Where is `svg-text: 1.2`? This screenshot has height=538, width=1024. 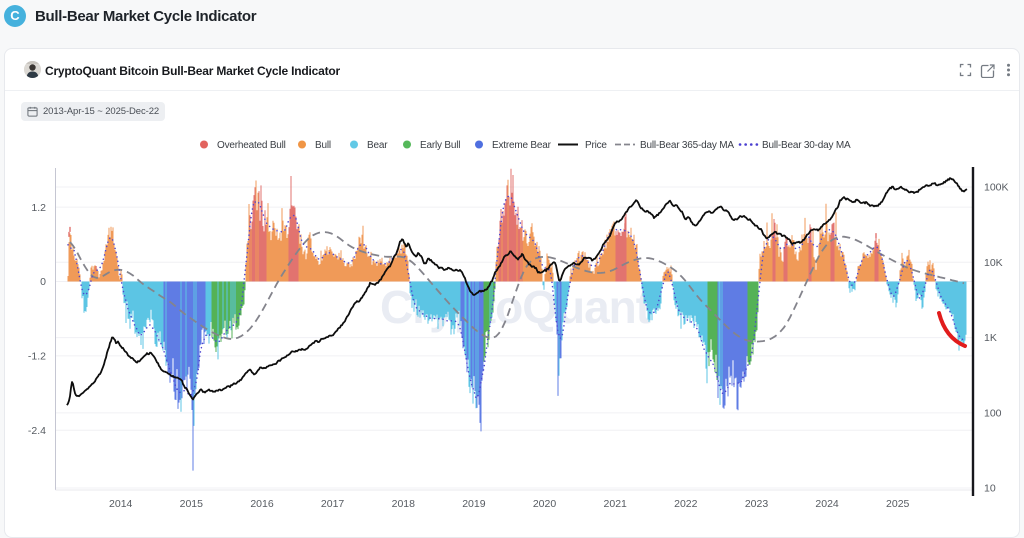
svg-text: 1.2 is located at coordinates (38, 208).